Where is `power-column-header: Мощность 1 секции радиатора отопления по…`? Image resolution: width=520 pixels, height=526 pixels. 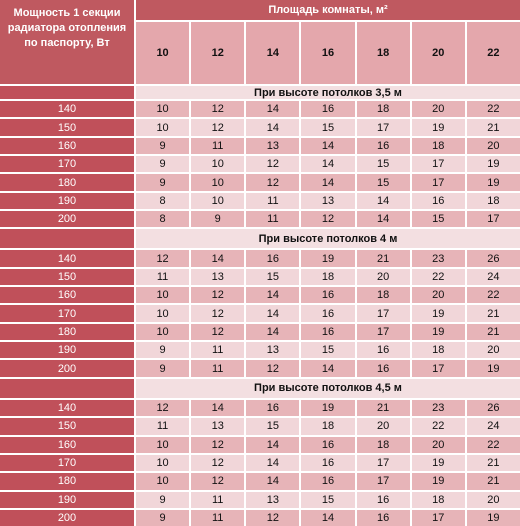
power-column-header: Мощность 1 секции радиатора отопления по… is located at coordinates (67, 42).